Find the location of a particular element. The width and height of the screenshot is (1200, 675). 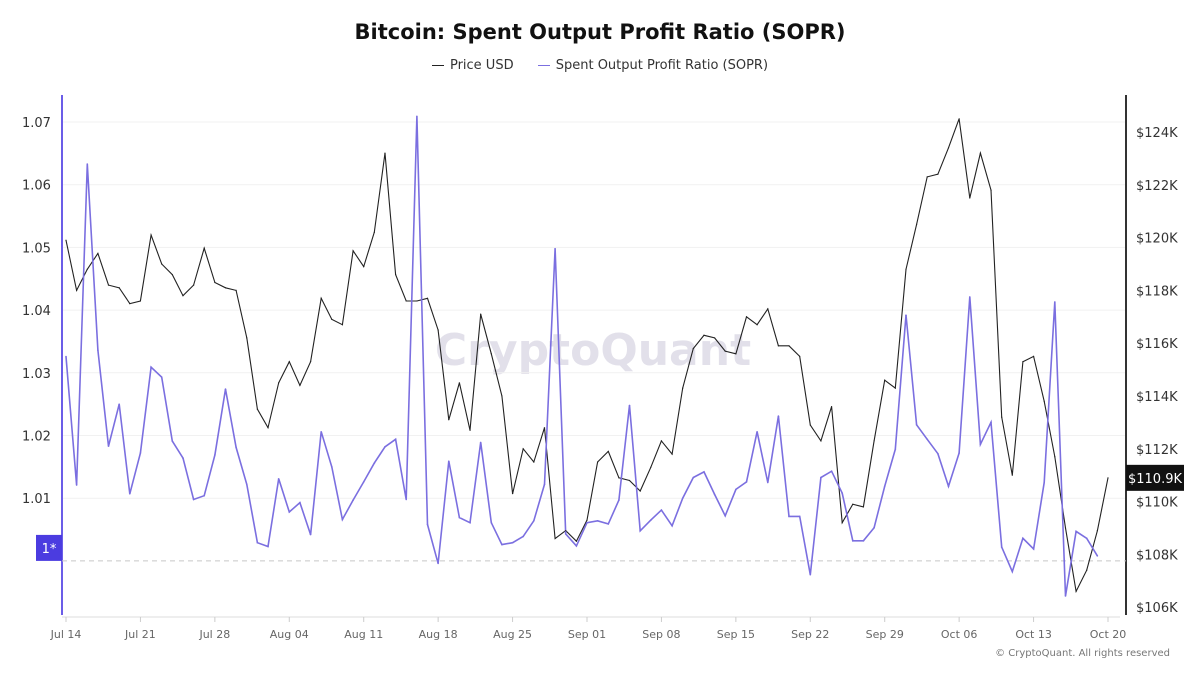

reference-label: 1* is located at coordinates (49, 549).